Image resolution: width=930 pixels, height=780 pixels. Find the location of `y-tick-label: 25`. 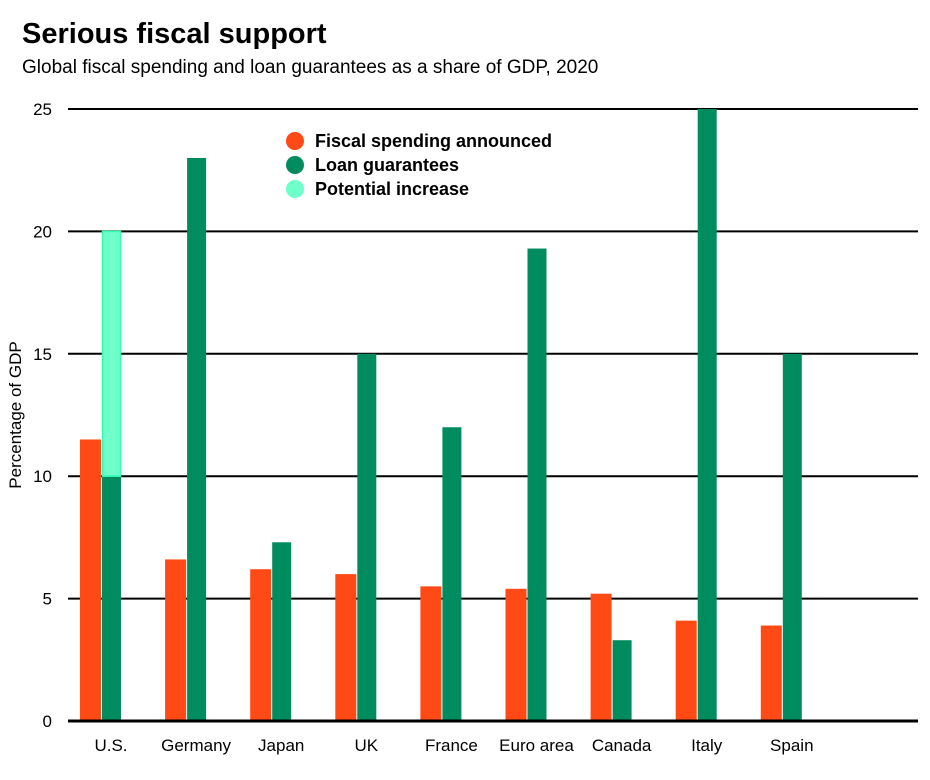

y-tick-label: 25 is located at coordinates (42, 109).